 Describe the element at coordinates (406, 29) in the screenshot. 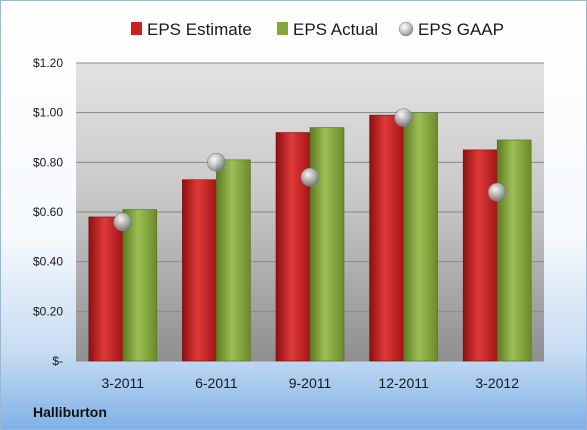

I see `legend-swatch-gaap` at that location.